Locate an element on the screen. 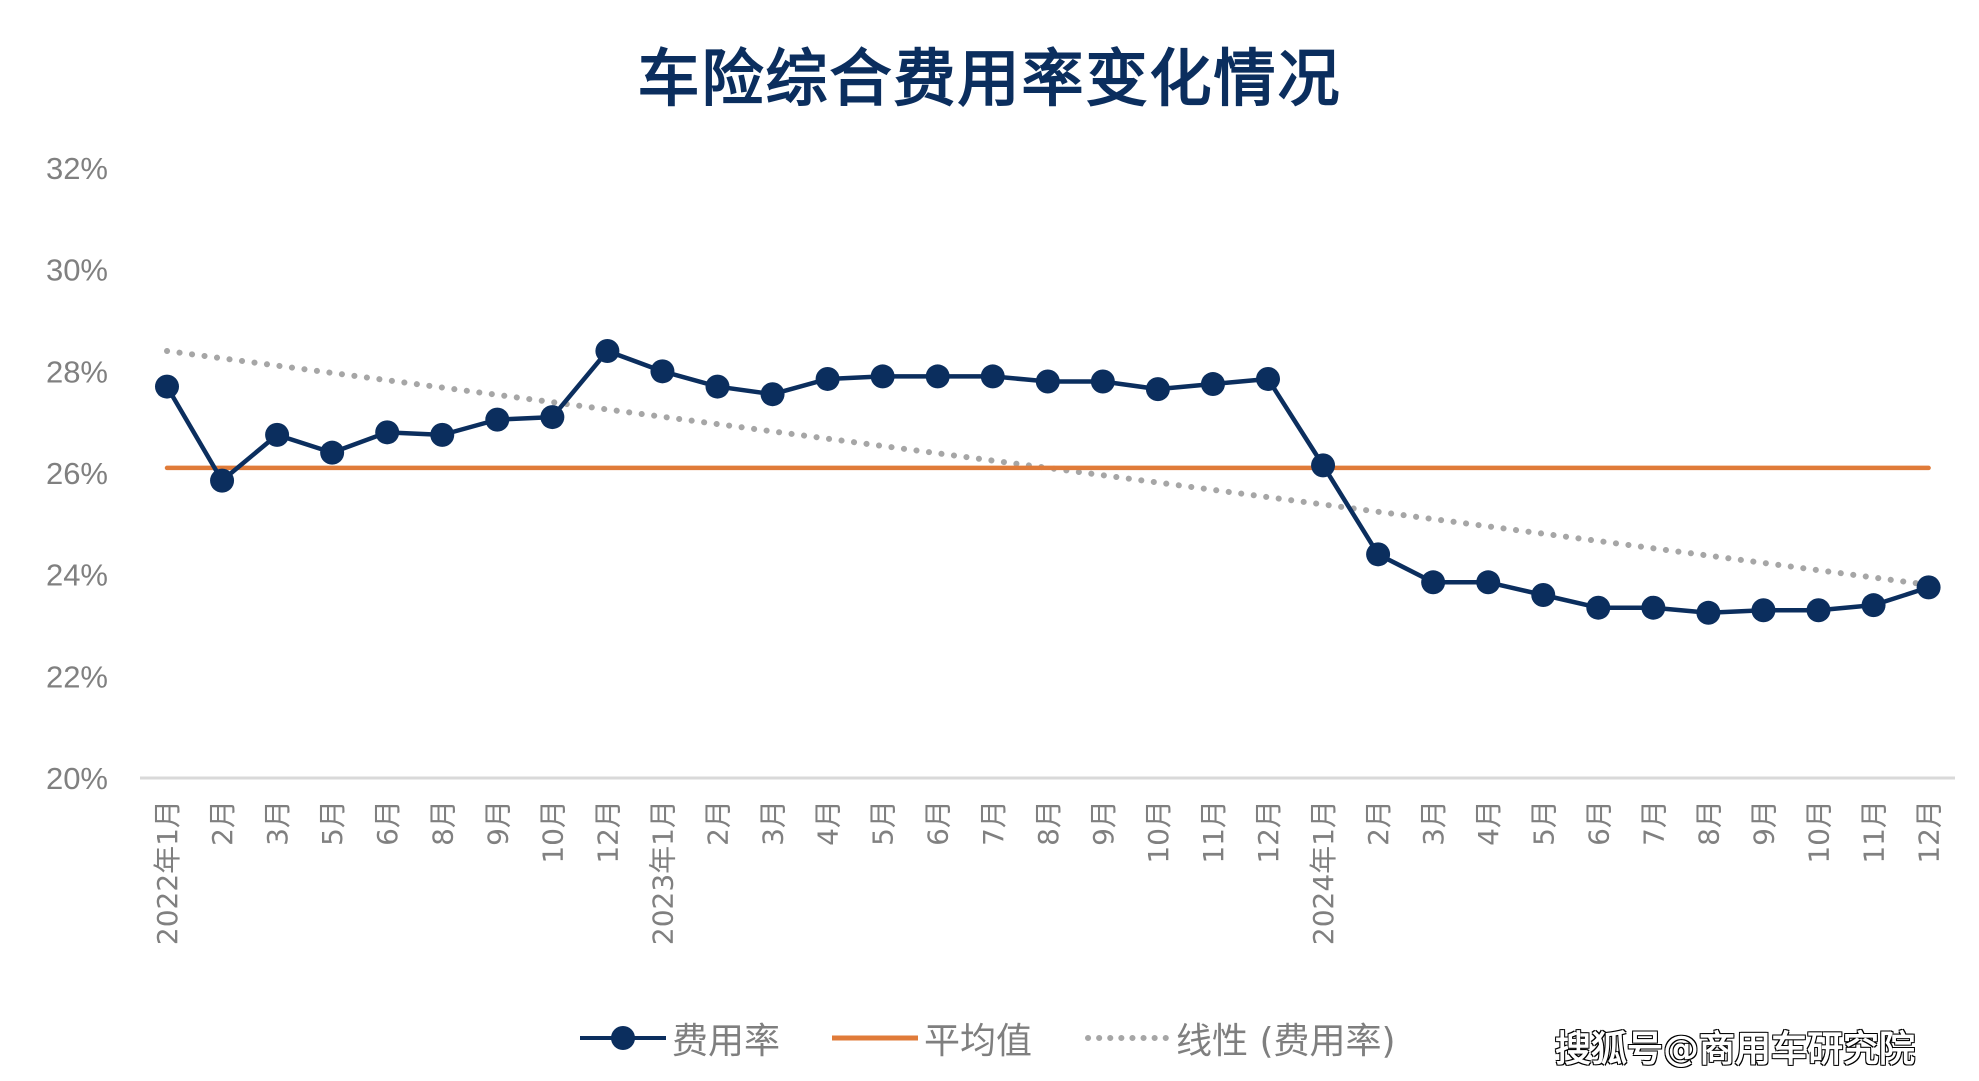 This screenshot has width=1979, height=1081. legend-item-trend: 线性 (费用率) is located at coordinates (1240, 1038).